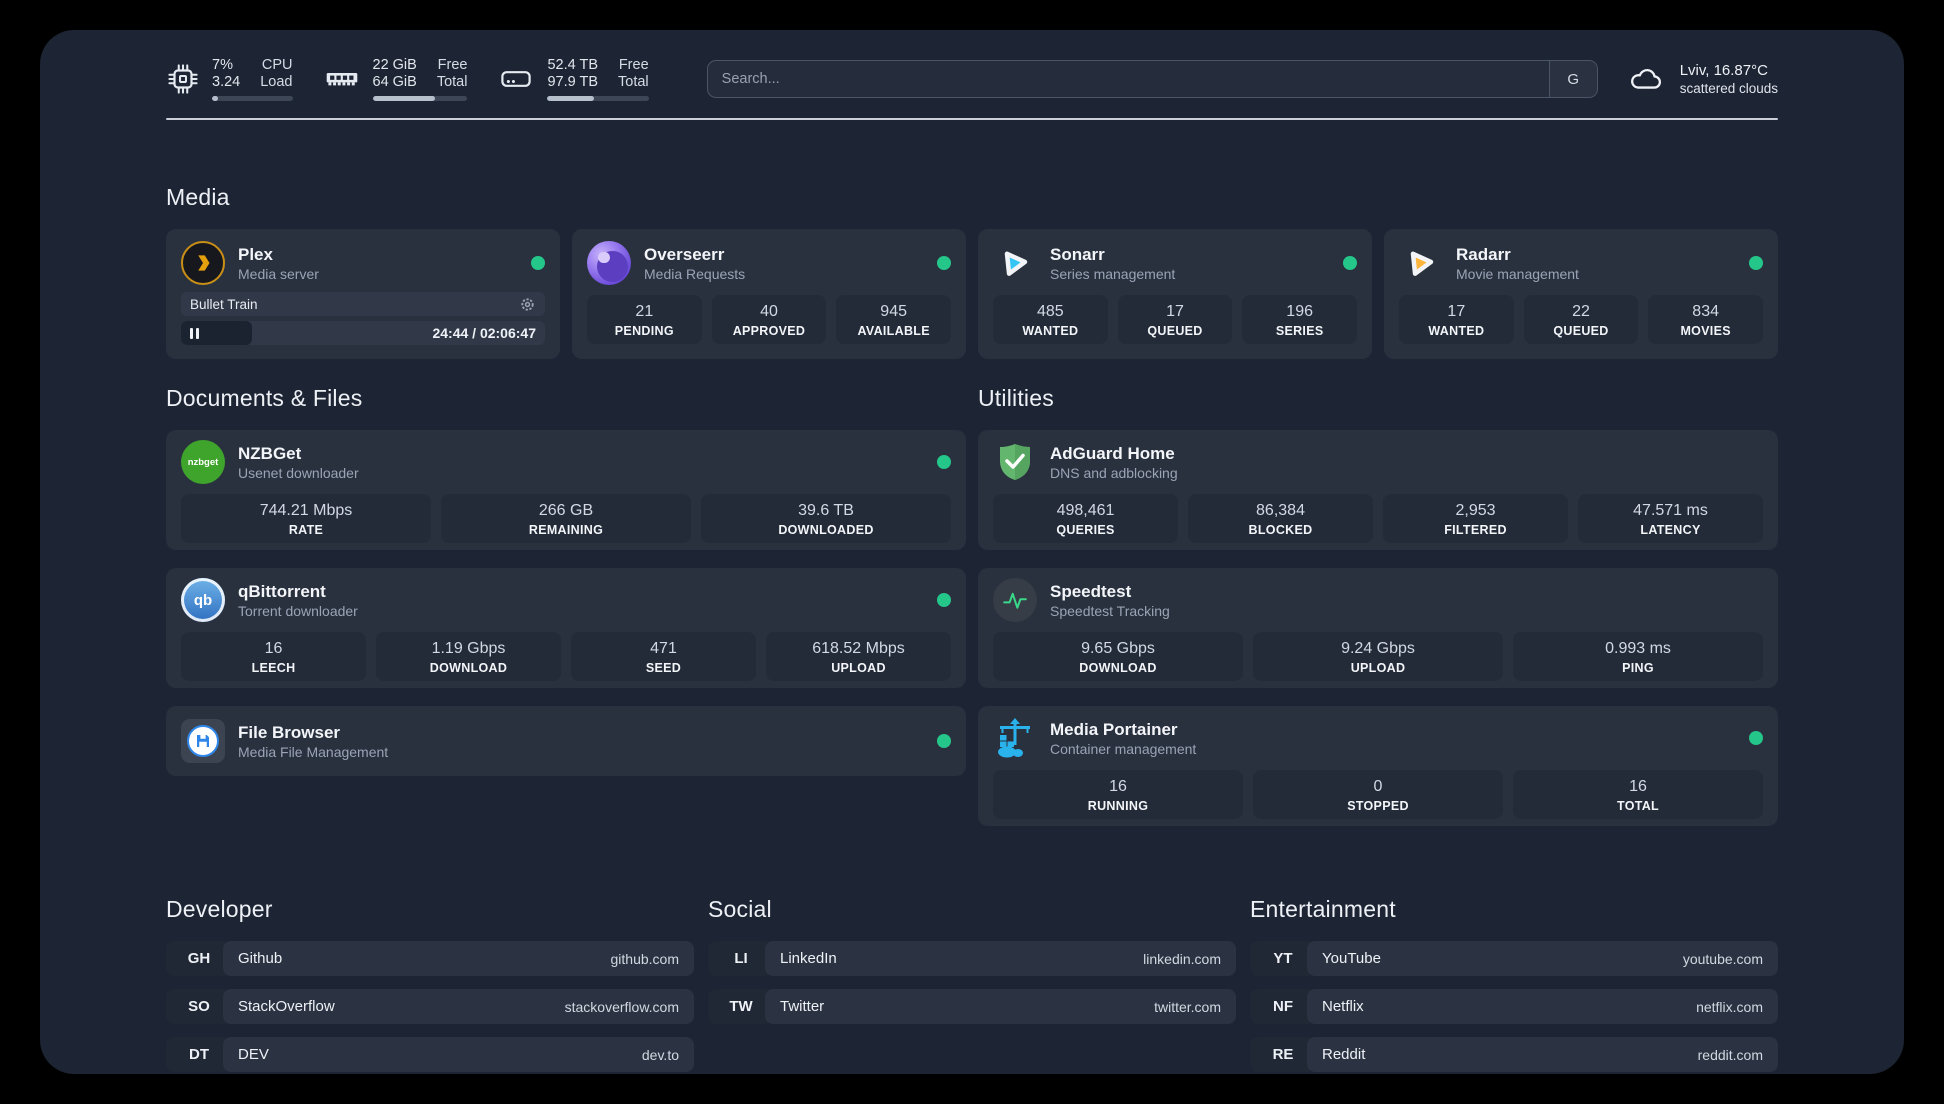  I want to click on media-card-grid: Plex Media server Bullet Train, so click(972, 294).